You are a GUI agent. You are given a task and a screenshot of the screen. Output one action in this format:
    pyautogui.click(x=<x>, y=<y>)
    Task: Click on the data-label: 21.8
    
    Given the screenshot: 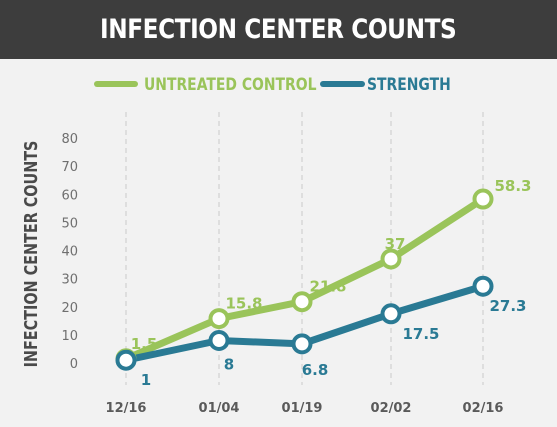 What is the action you would take?
    pyautogui.click(x=327, y=287)
    